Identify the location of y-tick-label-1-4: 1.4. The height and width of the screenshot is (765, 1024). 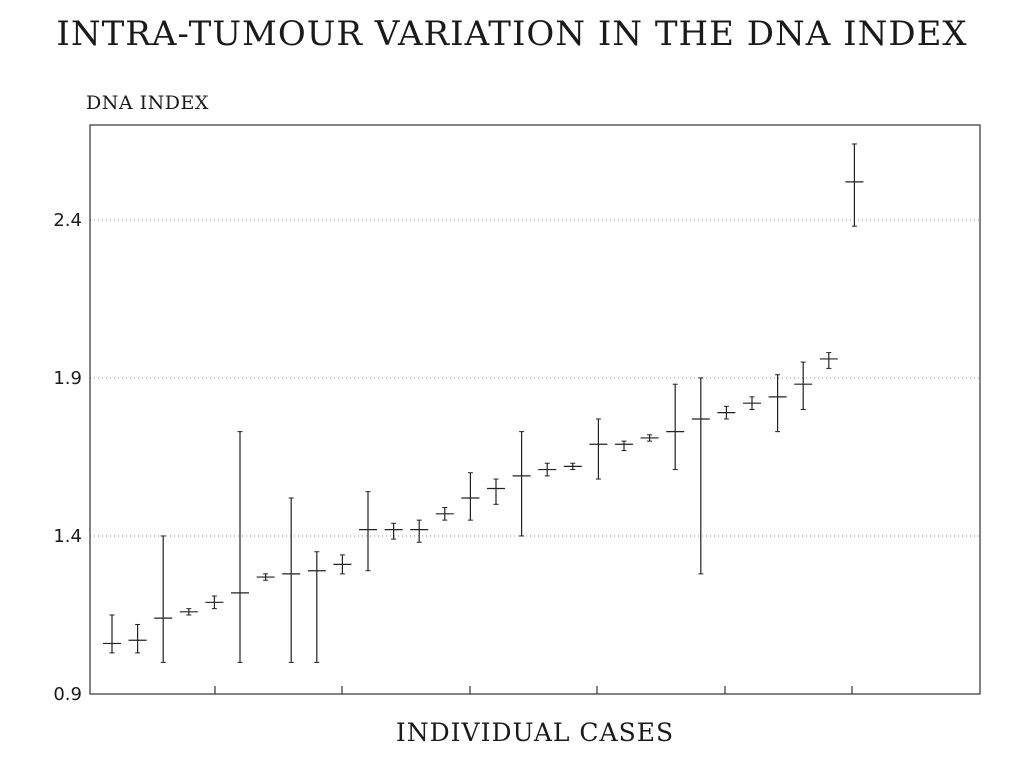
(67, 536).